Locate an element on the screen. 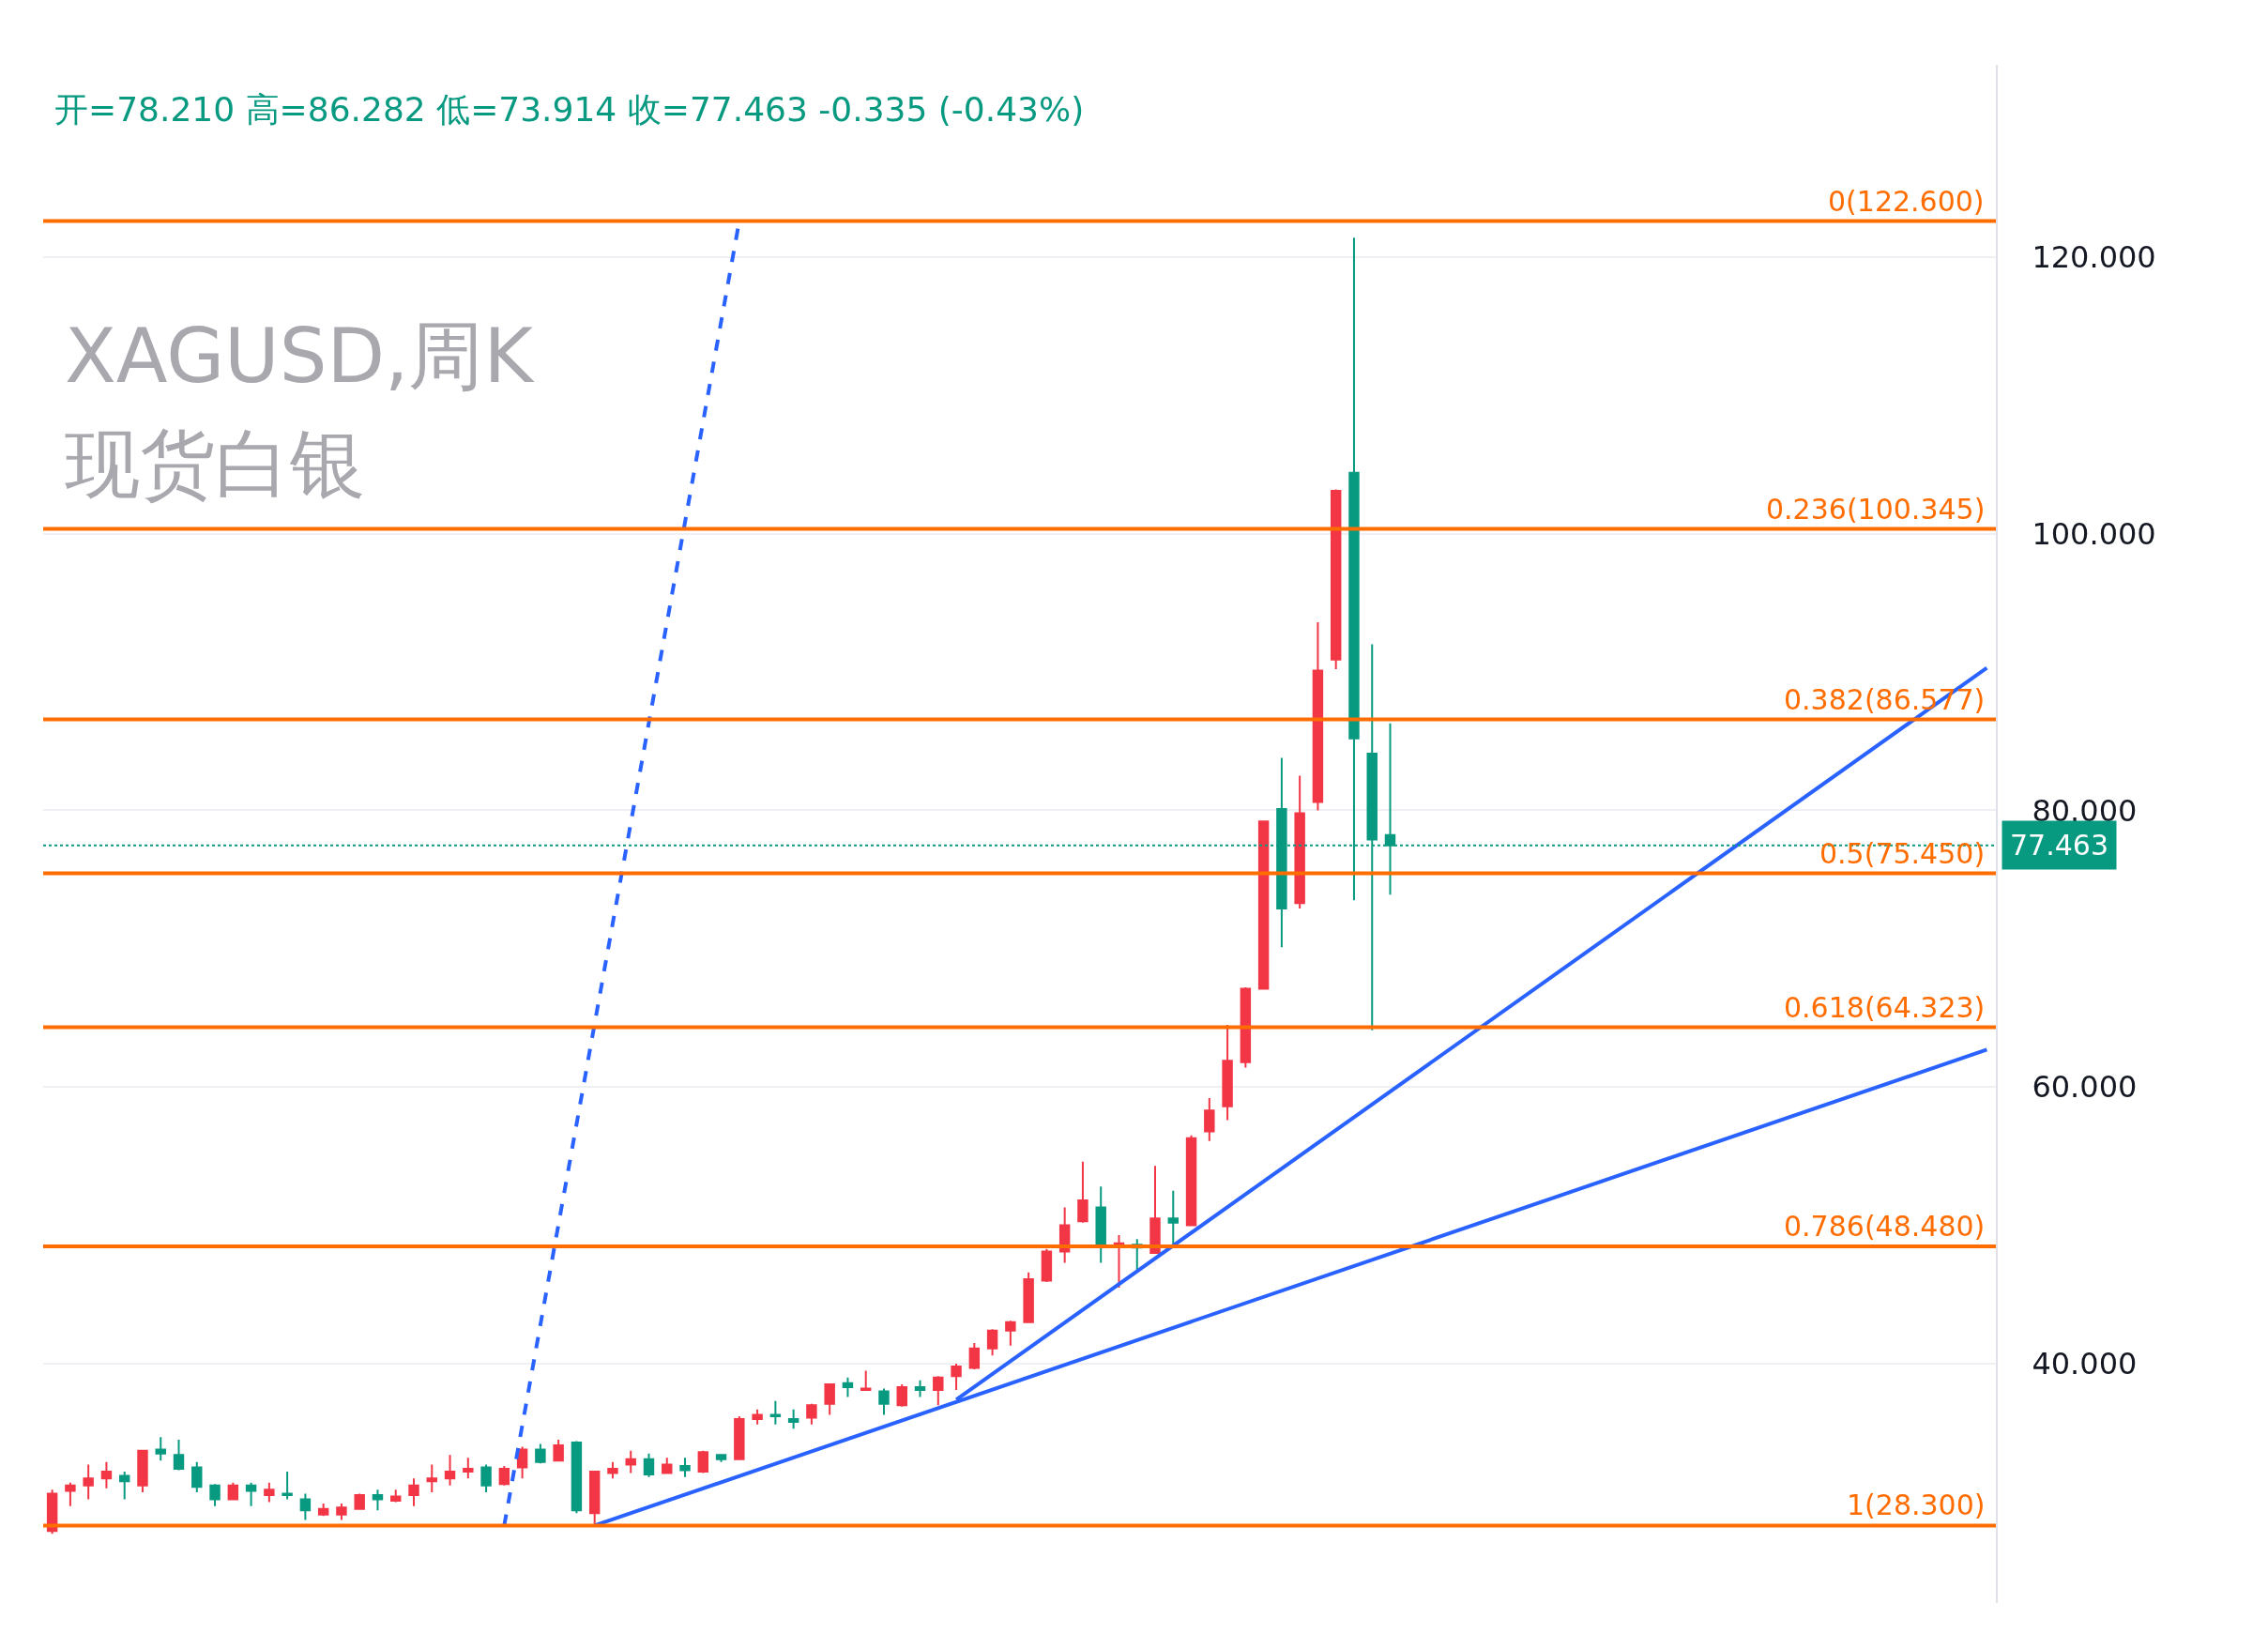 This screenshot has width=2268, height=1649. y-tick-label: 40.000 is located at coordinates (2085, 1364).